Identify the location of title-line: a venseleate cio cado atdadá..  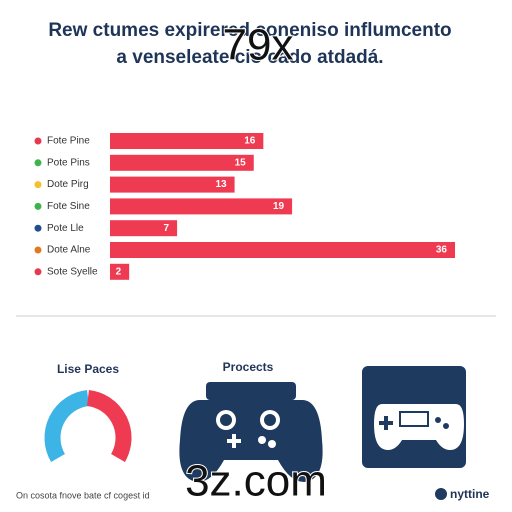
(249, 57).